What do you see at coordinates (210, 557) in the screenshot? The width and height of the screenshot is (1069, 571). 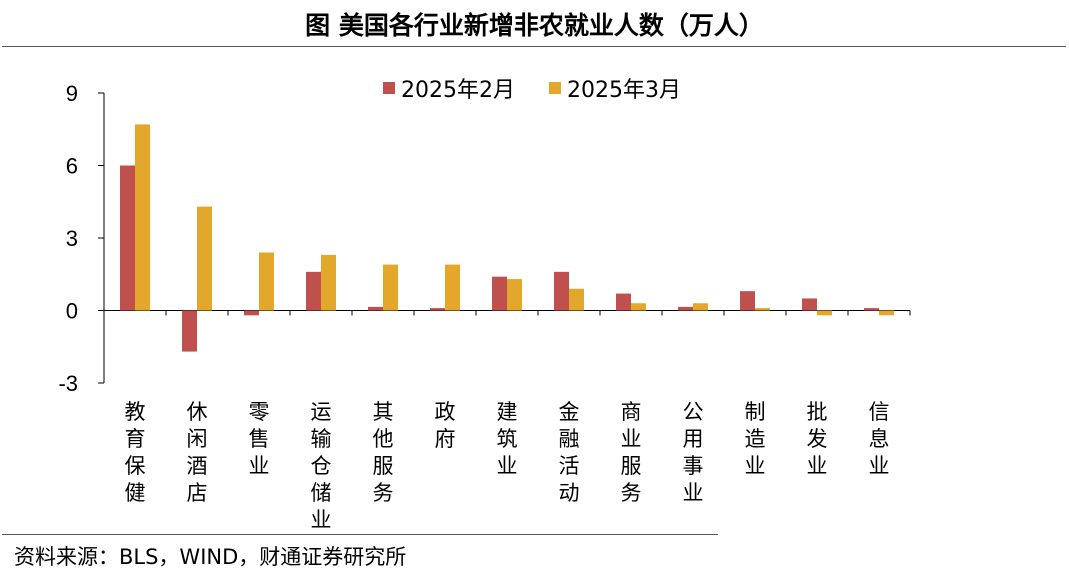 I see `source-note: 资料来源：BLS，WIND，财通证券研究所` at bounding box center [210, 557].